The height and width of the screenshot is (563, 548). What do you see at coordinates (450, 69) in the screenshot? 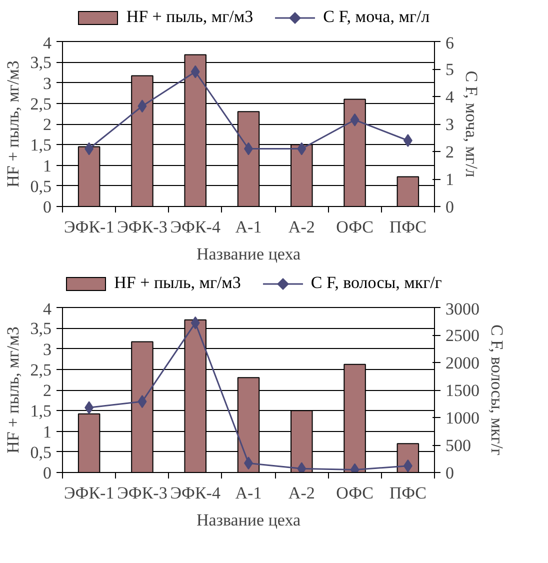
I see `y2-tick-label: 5` at bounding box center [450, 69].